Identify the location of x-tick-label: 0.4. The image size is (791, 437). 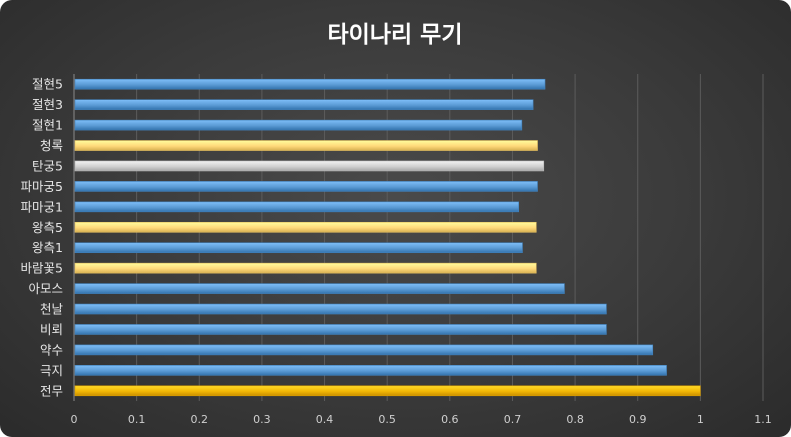
(325, 419).